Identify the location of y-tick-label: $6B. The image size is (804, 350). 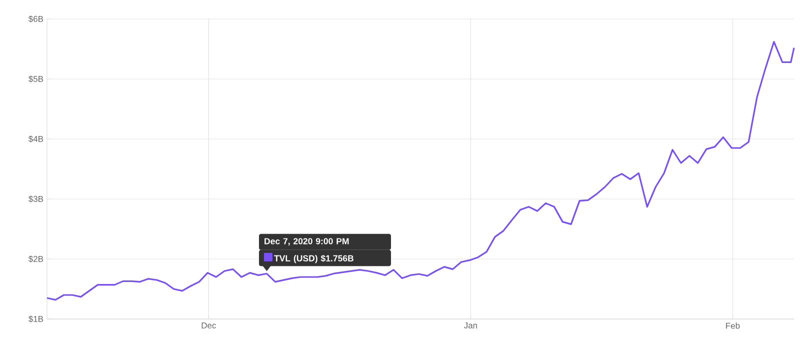
(36, 19).